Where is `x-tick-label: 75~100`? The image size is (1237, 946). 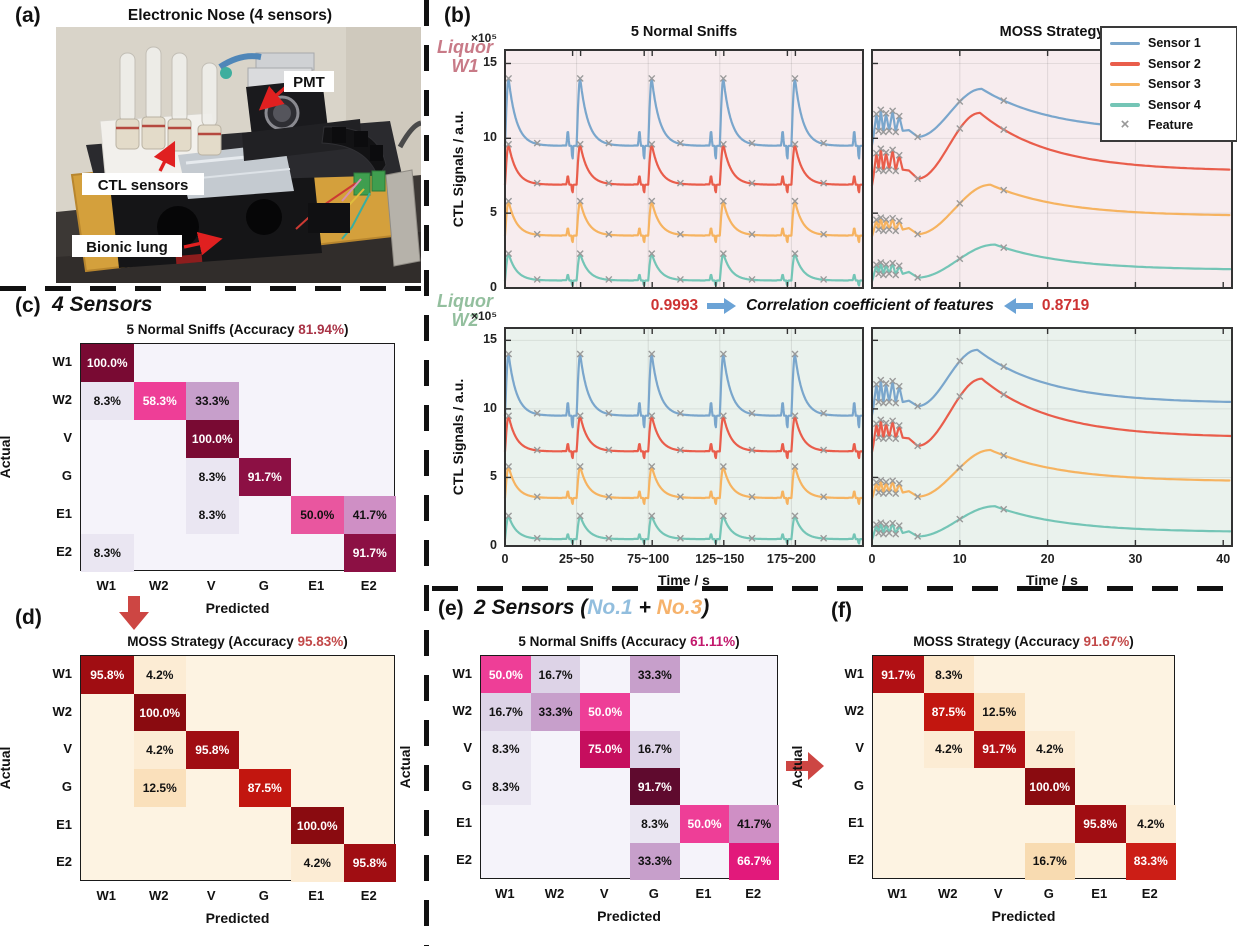
x-tick-label: 75~100 is located at coordinates (648, 559).